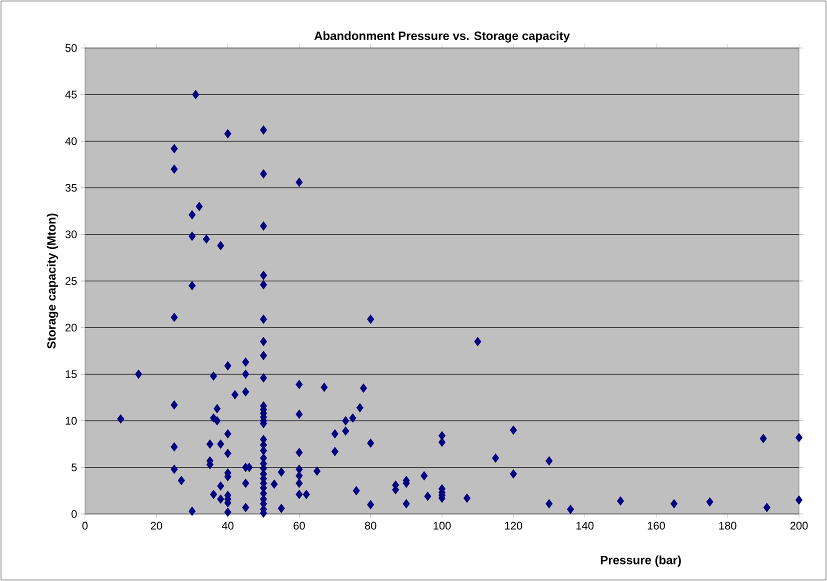  I want to click on y-tick-label: 40, so click(71, 141).